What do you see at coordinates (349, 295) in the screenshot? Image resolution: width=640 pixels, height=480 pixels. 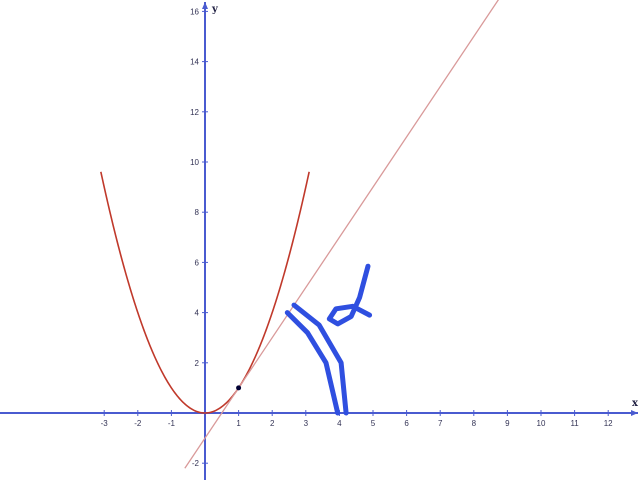 I see `alpha-symbol` at bounding box center [349, 295].